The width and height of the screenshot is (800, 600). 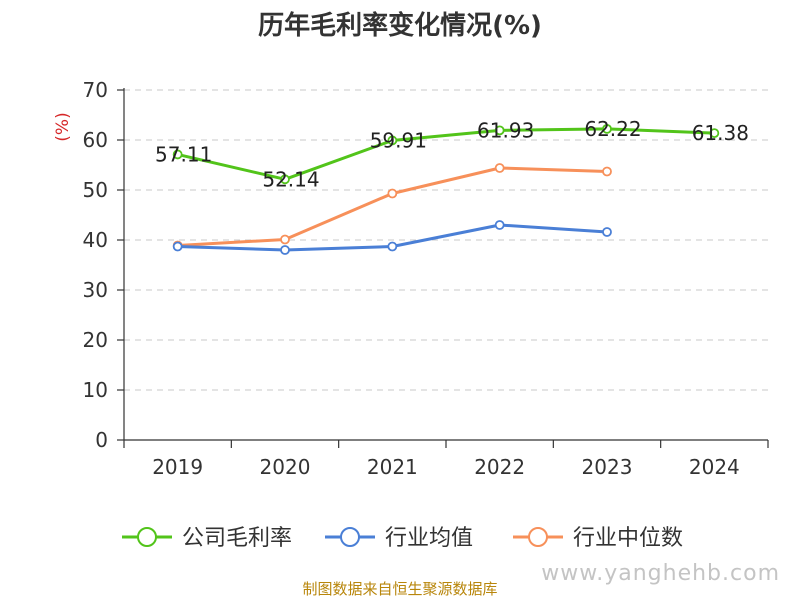 What do you see at coordinates (95, 190) in the screenshot?
I see `y-tick-label: 50` at bounding box center [95, 190].